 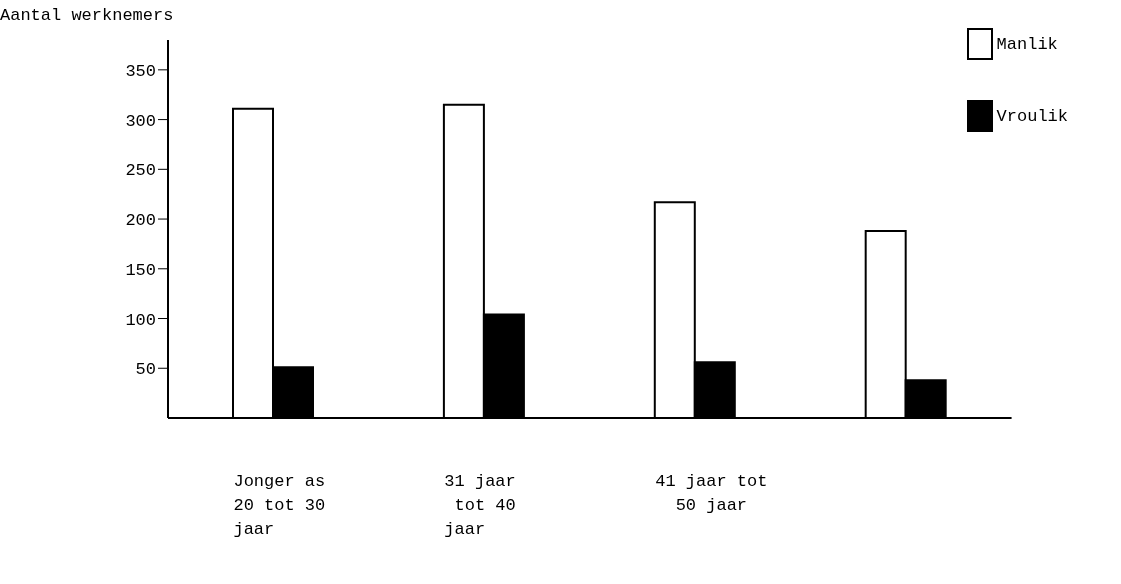 I want to click on y-tick-label: 300, so click(x=140, y=121).